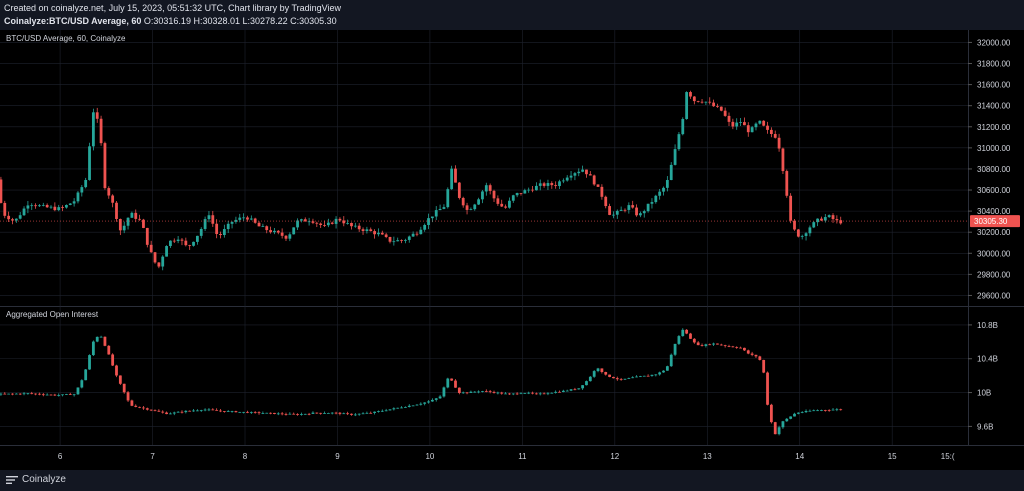 The height and width of the screenshot is (491, 1024). Describe the element at coordinates (994, 295) in the screenshot. I see `price-tick-label: 29600.00` at that location.